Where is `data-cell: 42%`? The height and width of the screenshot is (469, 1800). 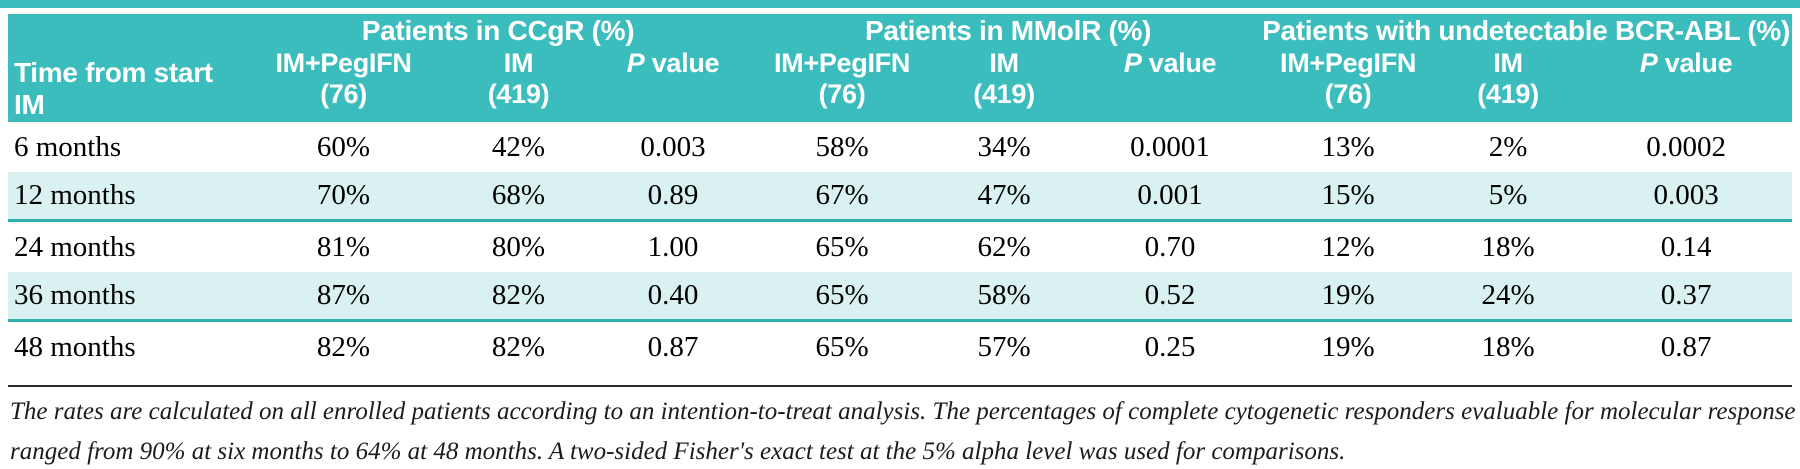
data-cell: 42% is located at coordinates (518, 146).